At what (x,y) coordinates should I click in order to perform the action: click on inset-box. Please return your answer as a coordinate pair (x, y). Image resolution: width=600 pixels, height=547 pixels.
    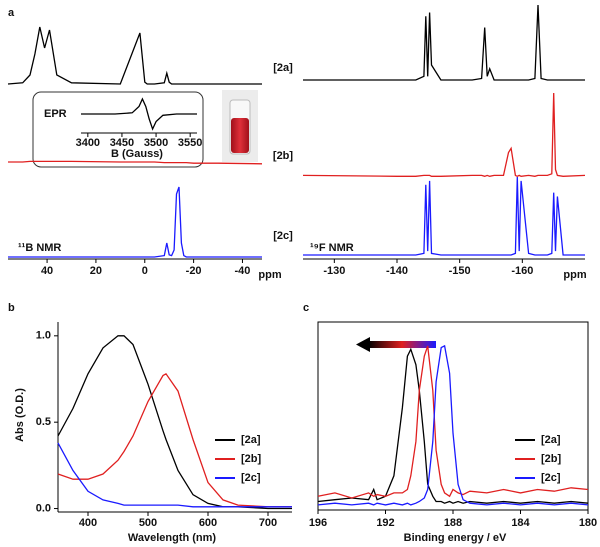
    Looking at the image, I should click on (118, 129).